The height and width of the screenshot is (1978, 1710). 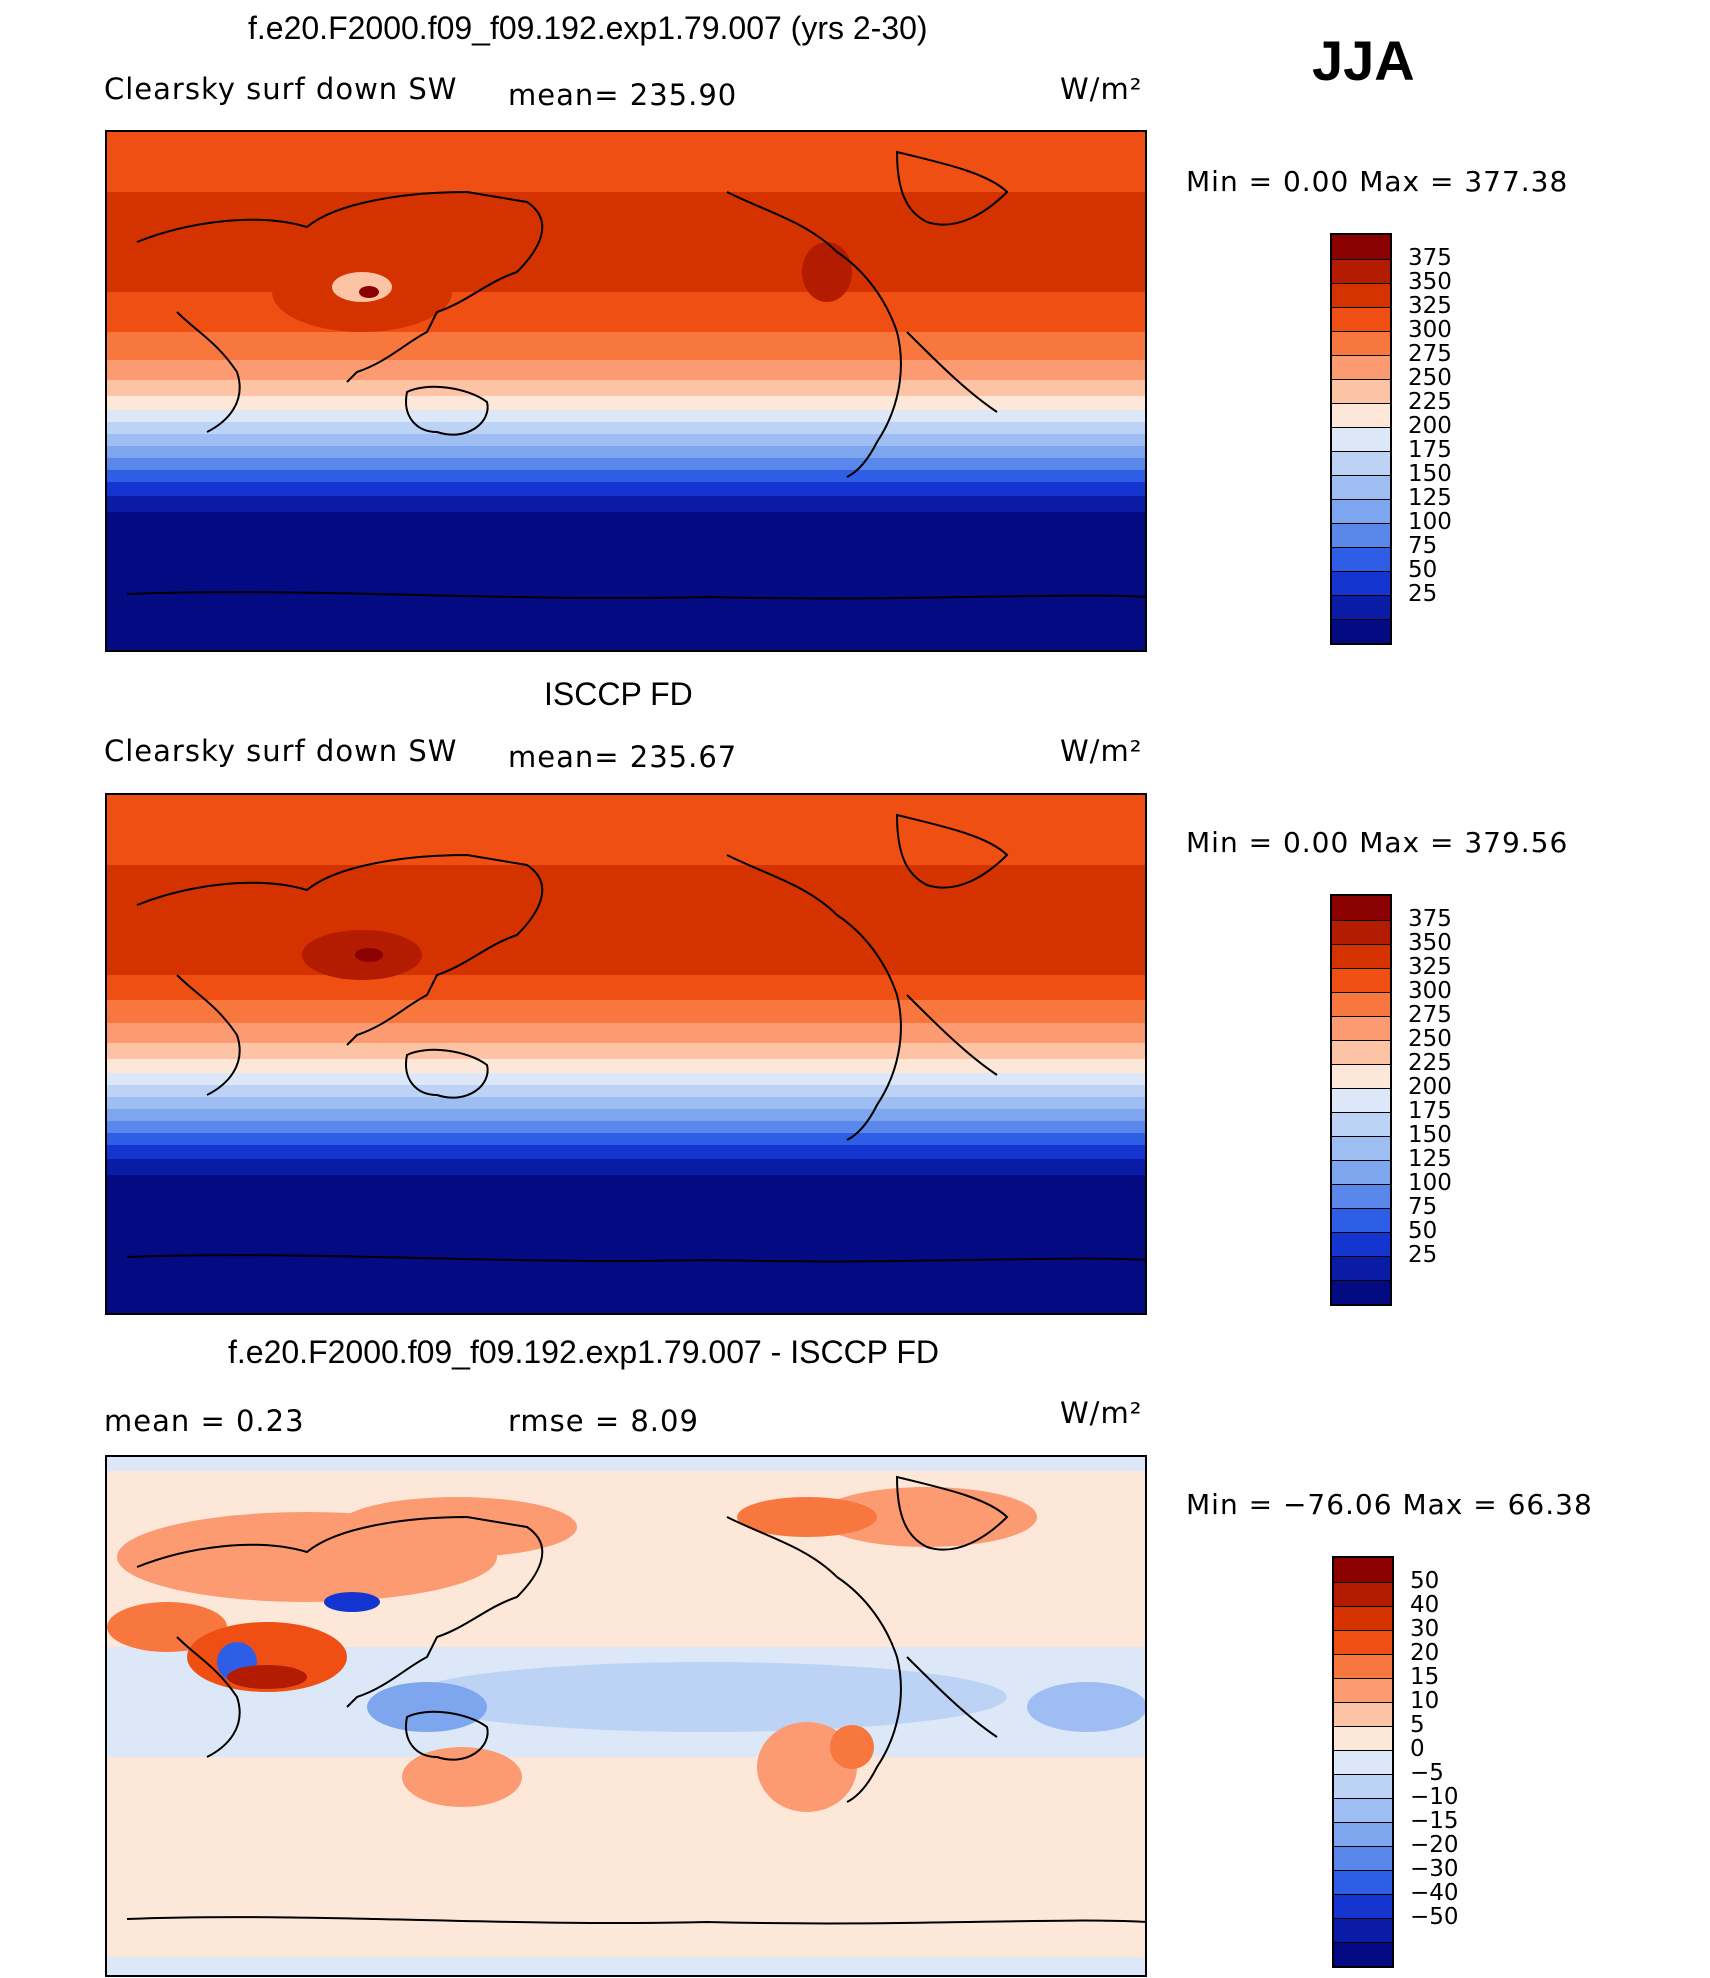 I want to click on panel-1-units: W/m², so click(x=1101, y=89).